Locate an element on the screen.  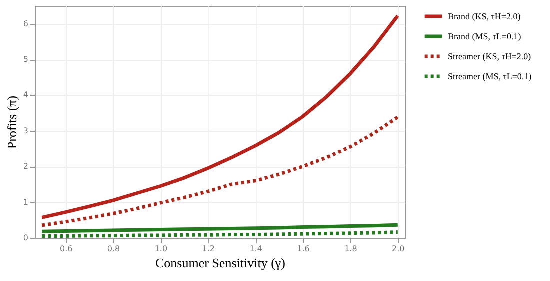
y-tick-label: 6 is located at coordinates (25, 23).